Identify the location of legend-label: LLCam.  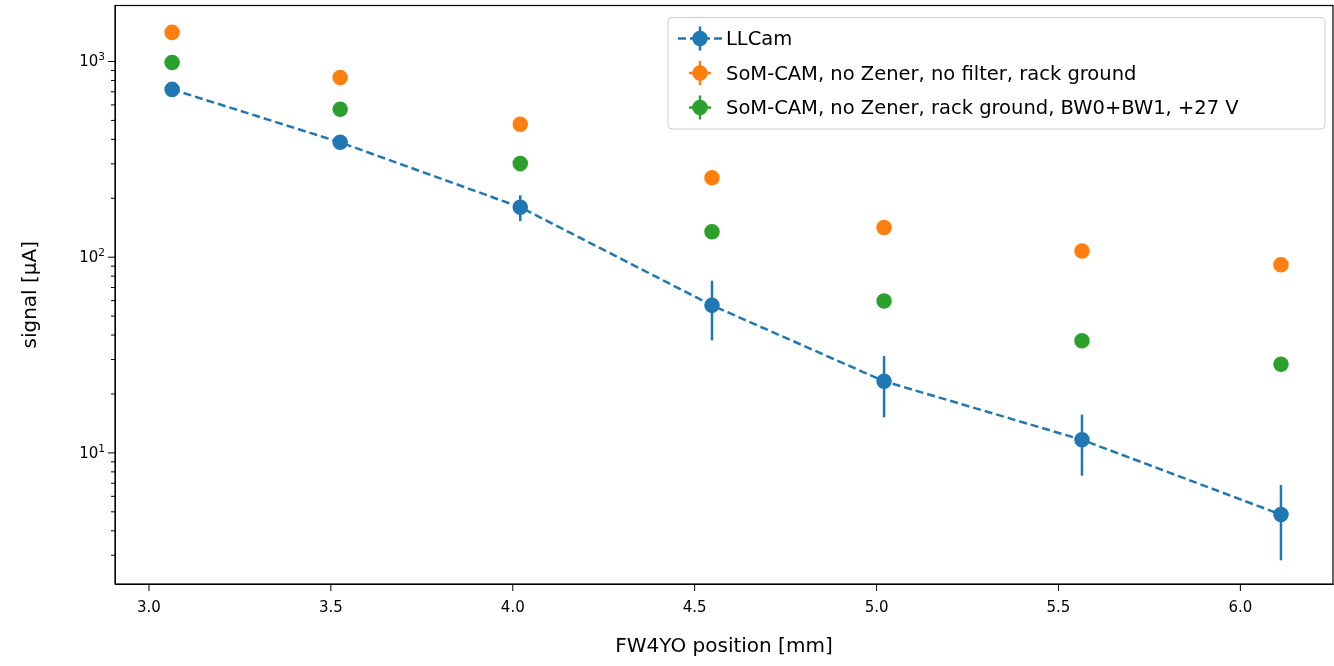
(759, 39).